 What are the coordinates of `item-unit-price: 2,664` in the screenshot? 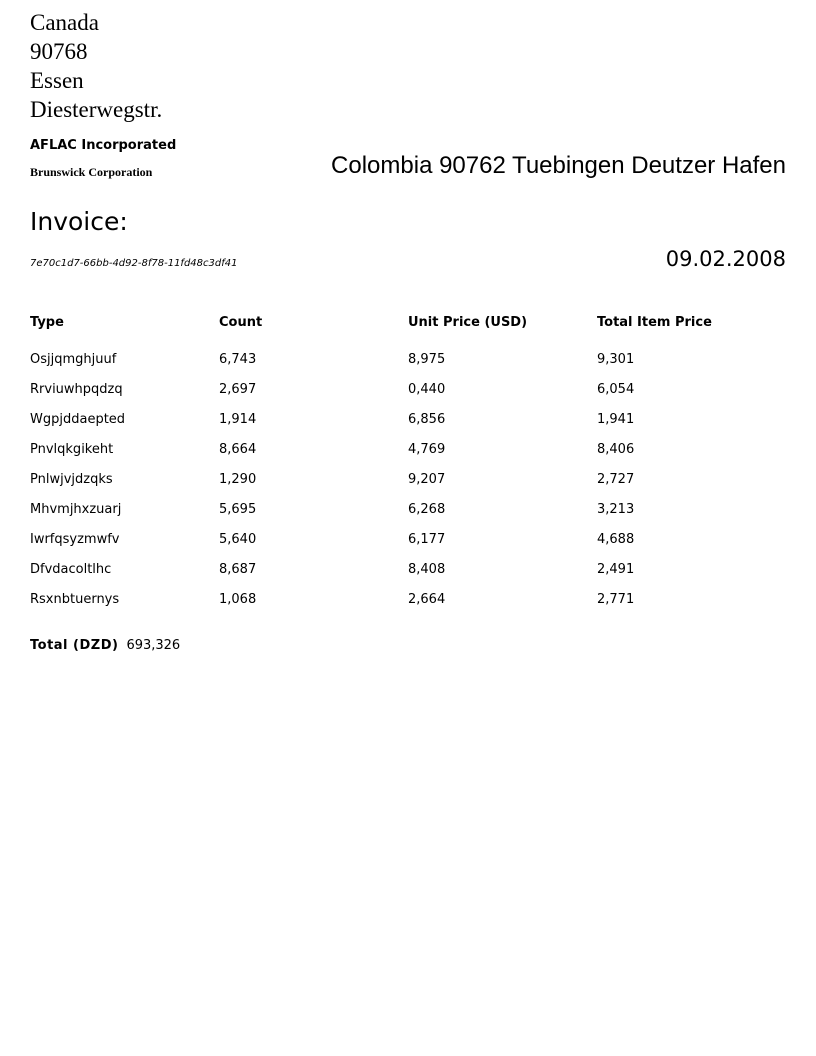 It's located at (427, 599).